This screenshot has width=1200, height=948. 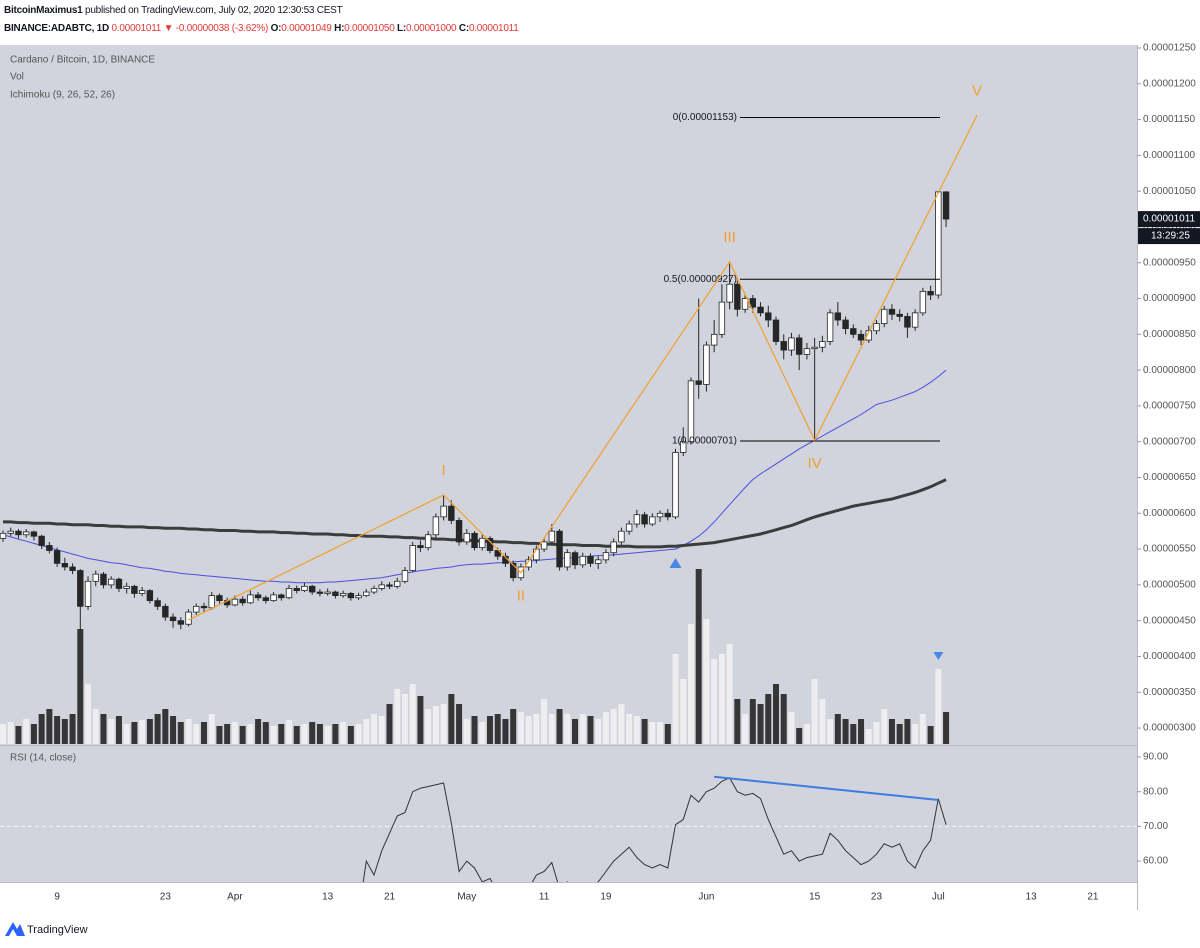 What do you see at coordinates (493, 28) in the screenshot?
I see `close: 0.00001011` at bounding box center [493, 28].